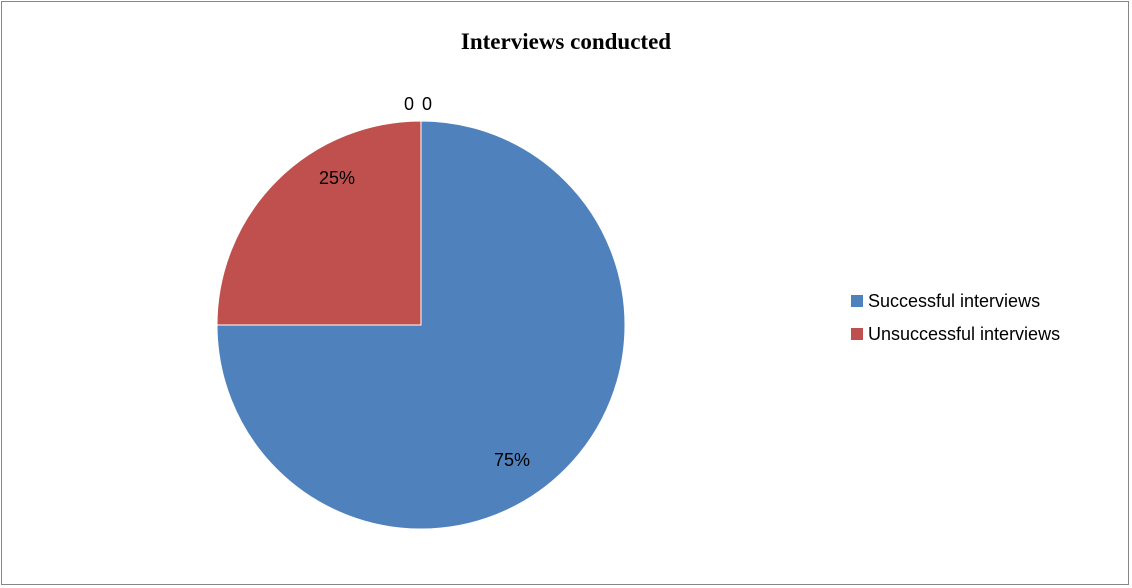 This screenshot has height=588, width=1132. Describe the element at coordinates (427, 104) in the screenshot. I see `zero-value-label-2: 0` at that location.